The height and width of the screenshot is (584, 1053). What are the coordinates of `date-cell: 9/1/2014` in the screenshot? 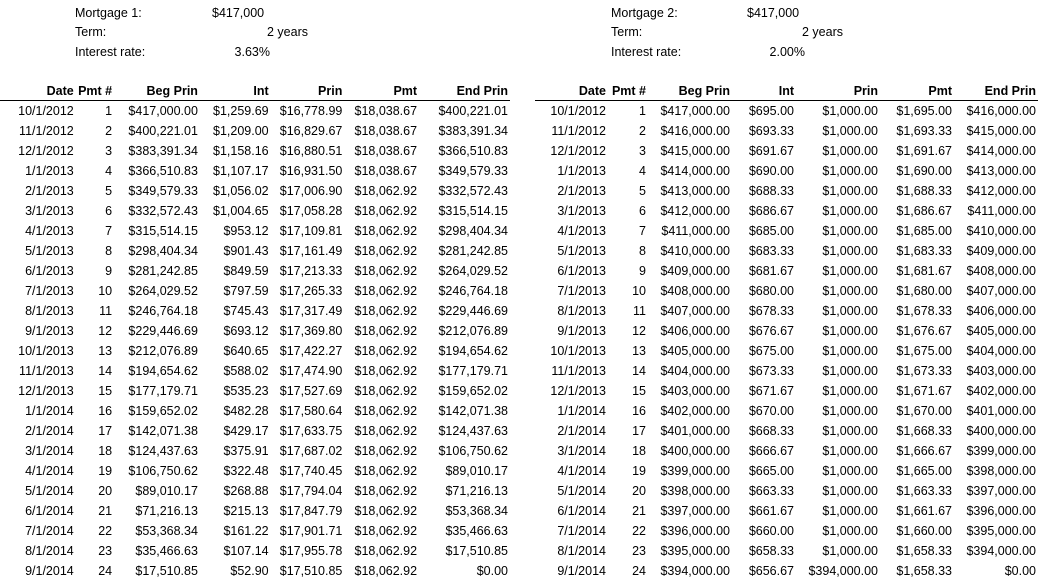 It's located at (581, 571).